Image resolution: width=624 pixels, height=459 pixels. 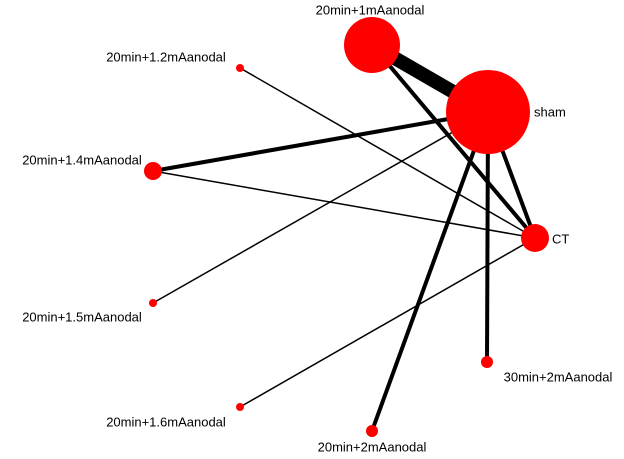 What do you see at coordinates (558, 376) in the screenshot?
I see `node-label: 30min+2mAanodal` at bounding box center [558, 376].